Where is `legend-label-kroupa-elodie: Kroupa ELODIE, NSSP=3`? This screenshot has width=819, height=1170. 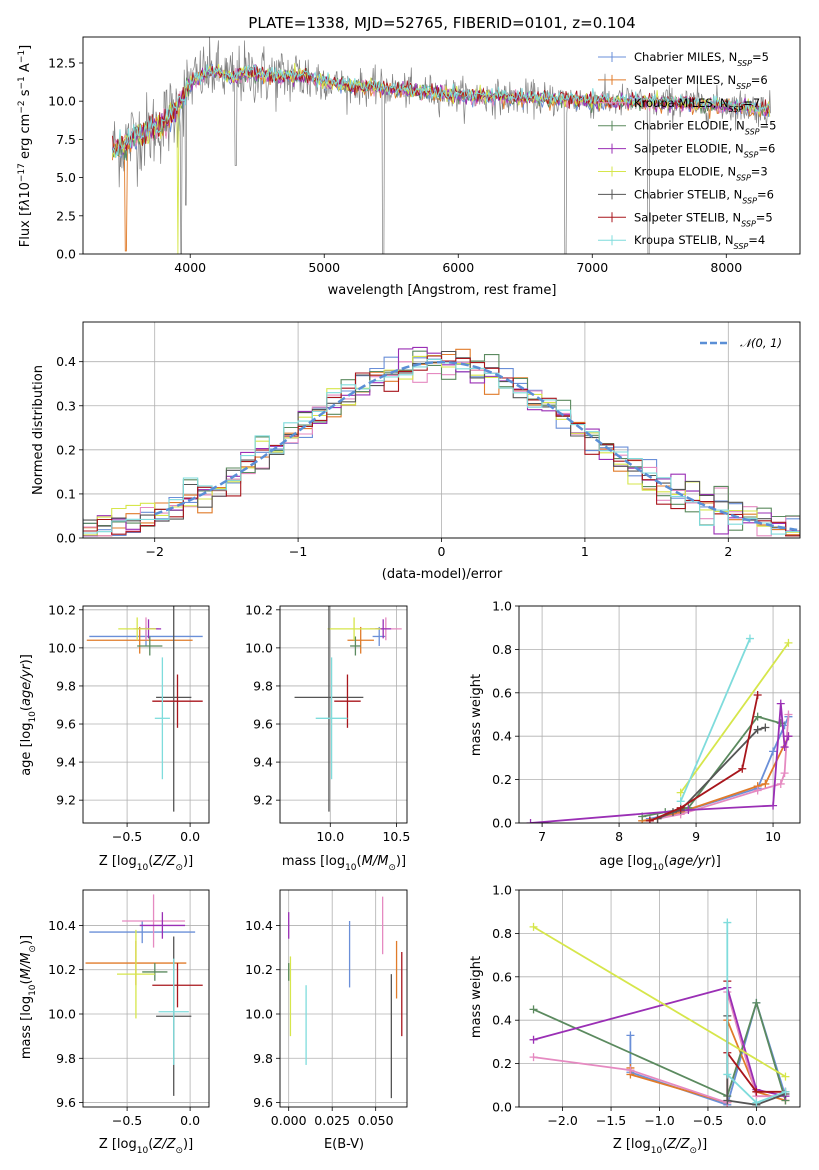 legend-label-kroupa-elodie: Kroupa ELODIE, NSSP=3 is located at coordinates (701, 174).